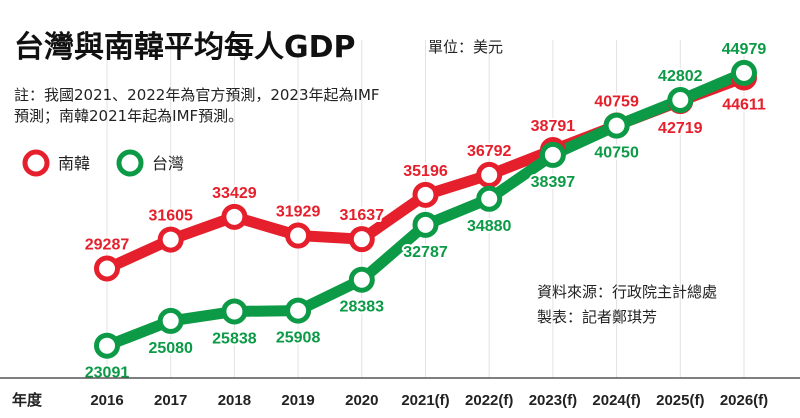 The width and height of the screenshot is (800, 418). What do you see at coordinates (744, 49) in the screenshot?
I see `data-label-taiwan-2026(f): 44979` at bounding box center [744, 49].